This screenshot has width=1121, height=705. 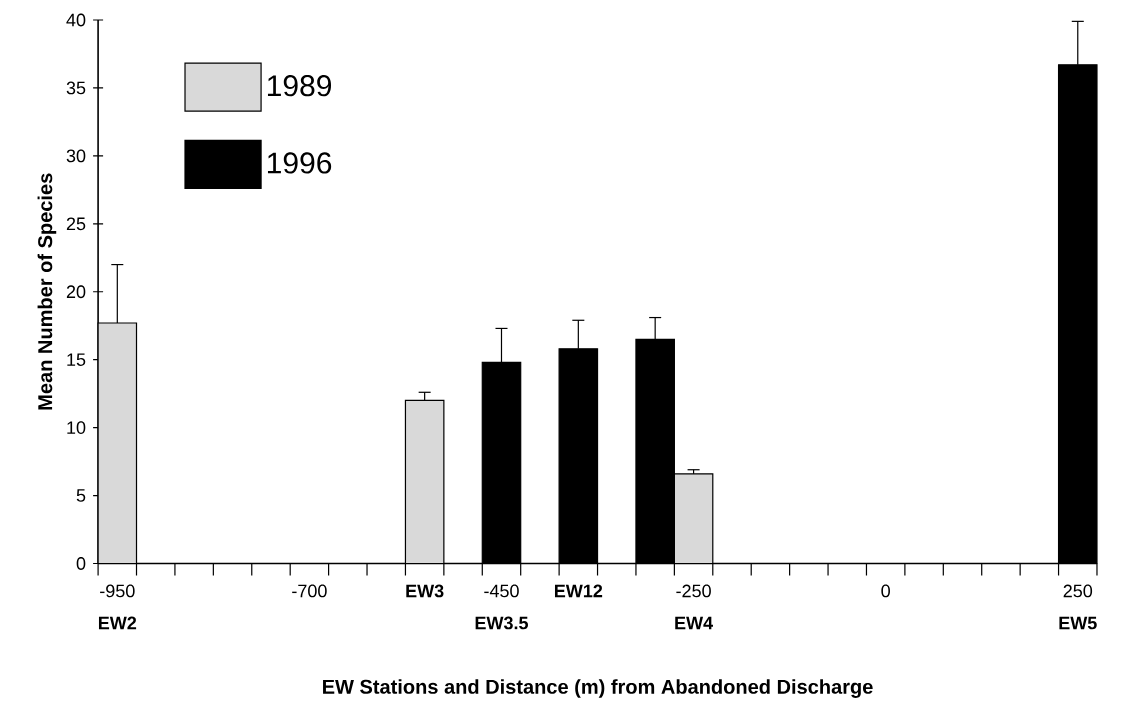 I want to click on x-axis-title: EW Stations and Distance (m) from Abandoned Discharge, so click(x=598, y=689).